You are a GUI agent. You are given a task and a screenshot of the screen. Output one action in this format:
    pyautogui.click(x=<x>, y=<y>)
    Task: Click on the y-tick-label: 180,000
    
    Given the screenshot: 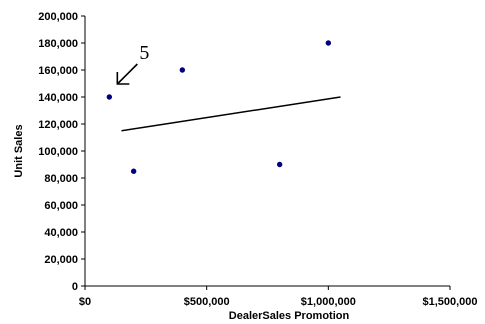 What is the action you would take?
    pyautogui.click(x=58, y=44)
    